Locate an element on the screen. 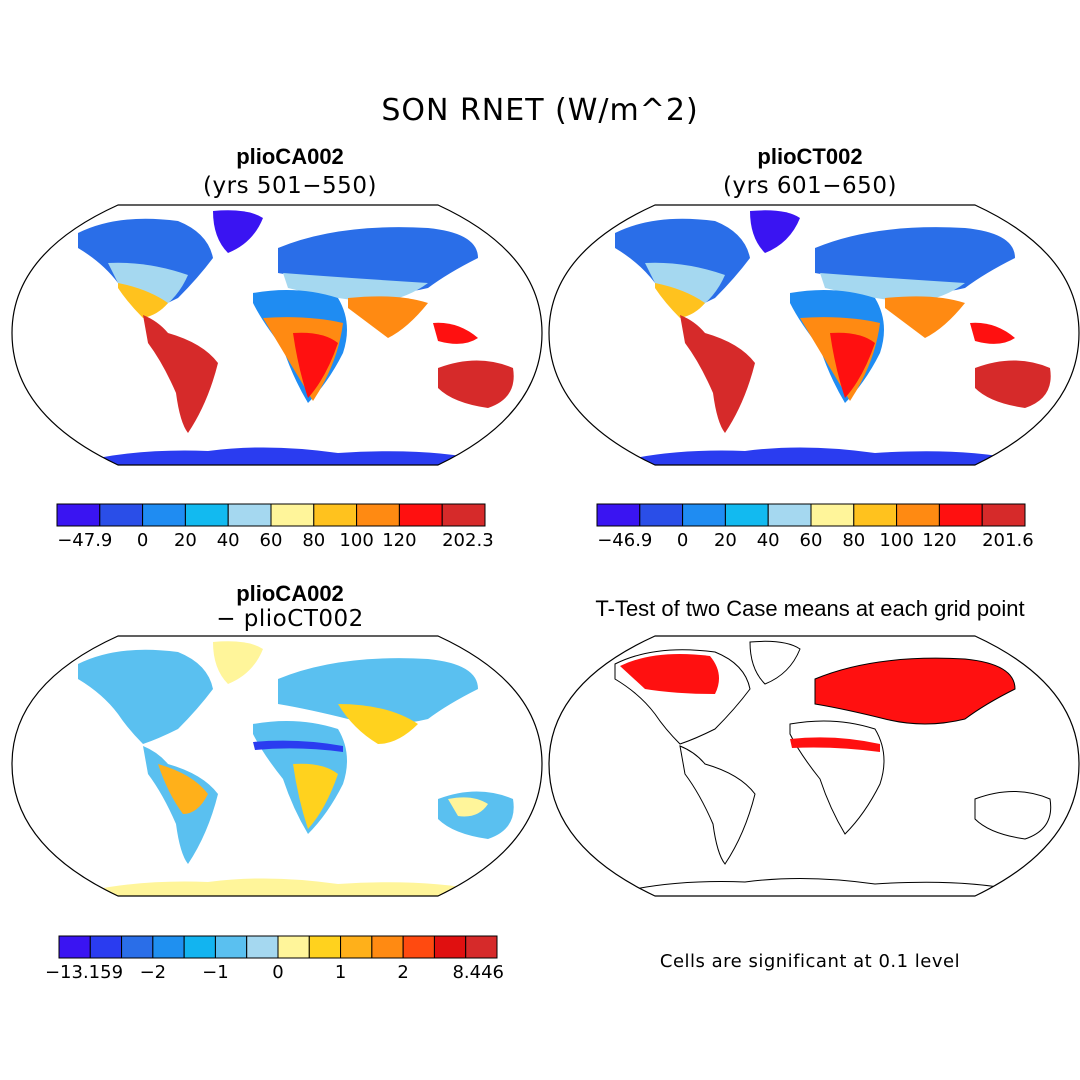  panel-c-title: plioCA002 is located at coordinates (290, 593).